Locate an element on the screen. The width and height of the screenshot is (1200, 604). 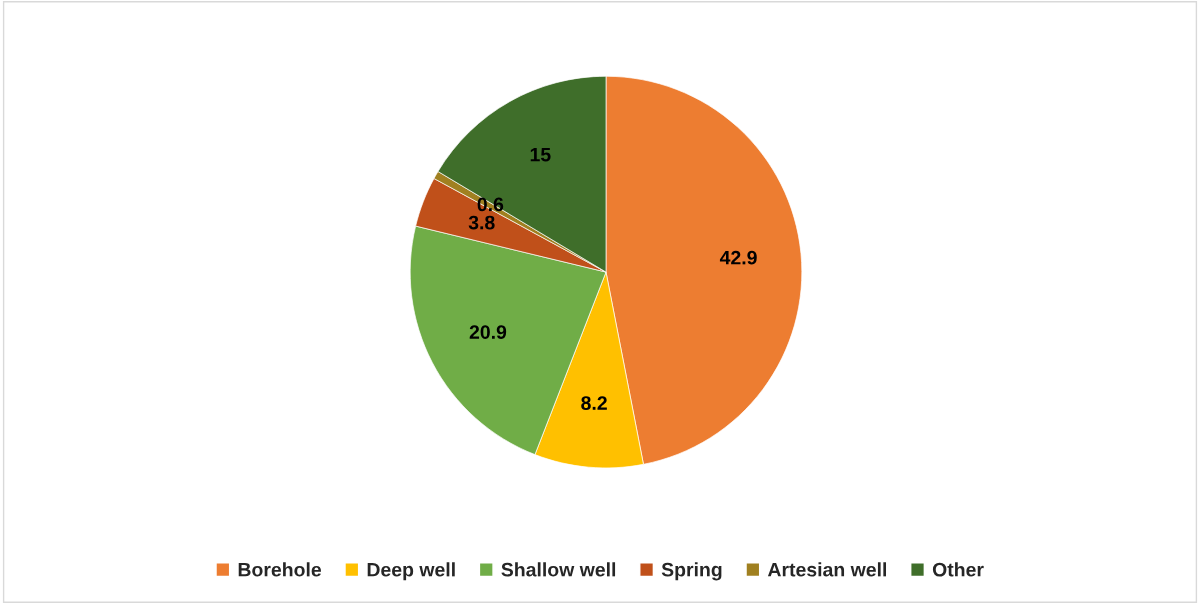
legend-label: Borehole is located at coordinates (280, 569).